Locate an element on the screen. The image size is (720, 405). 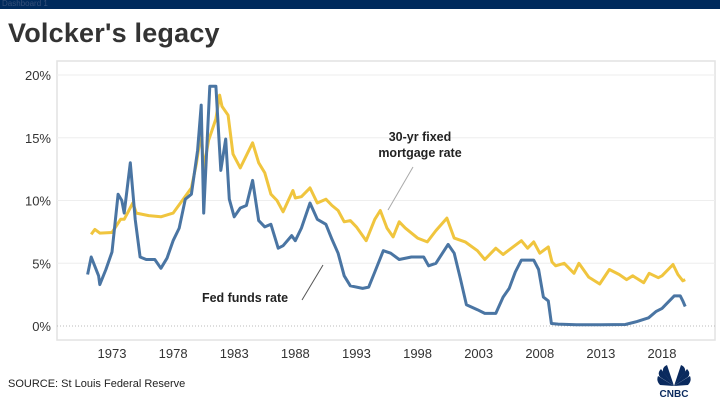
x-tick-label: 1973 is located at coordinates (112, 353).